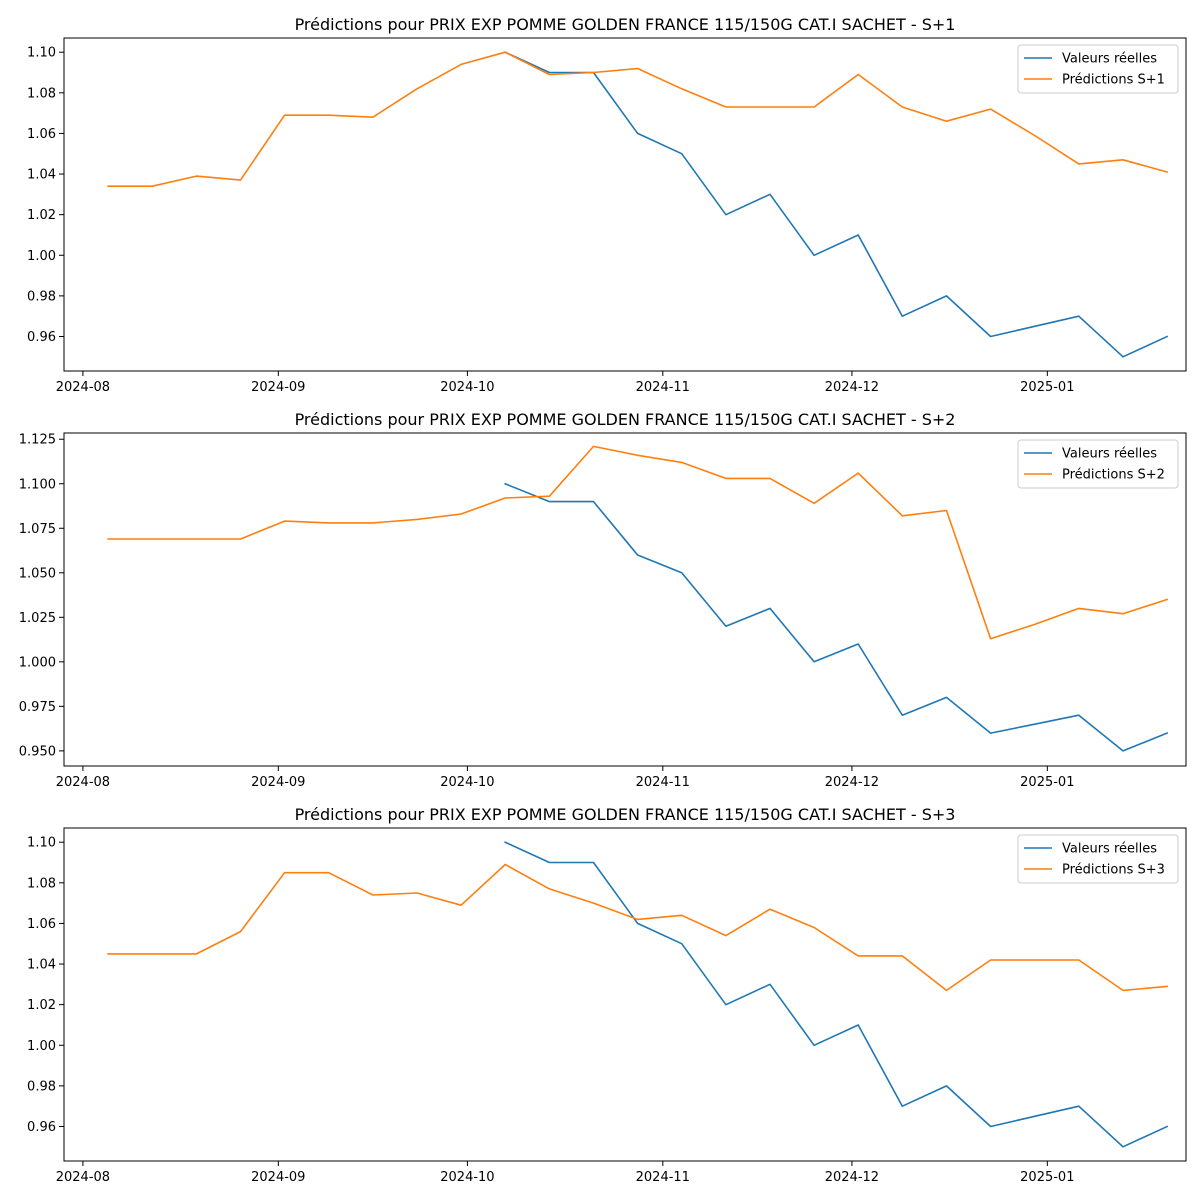 The width and height of the screenshot is (1200, 1200). I want to click on y-tick-label: 0.950, so click(37, 751).